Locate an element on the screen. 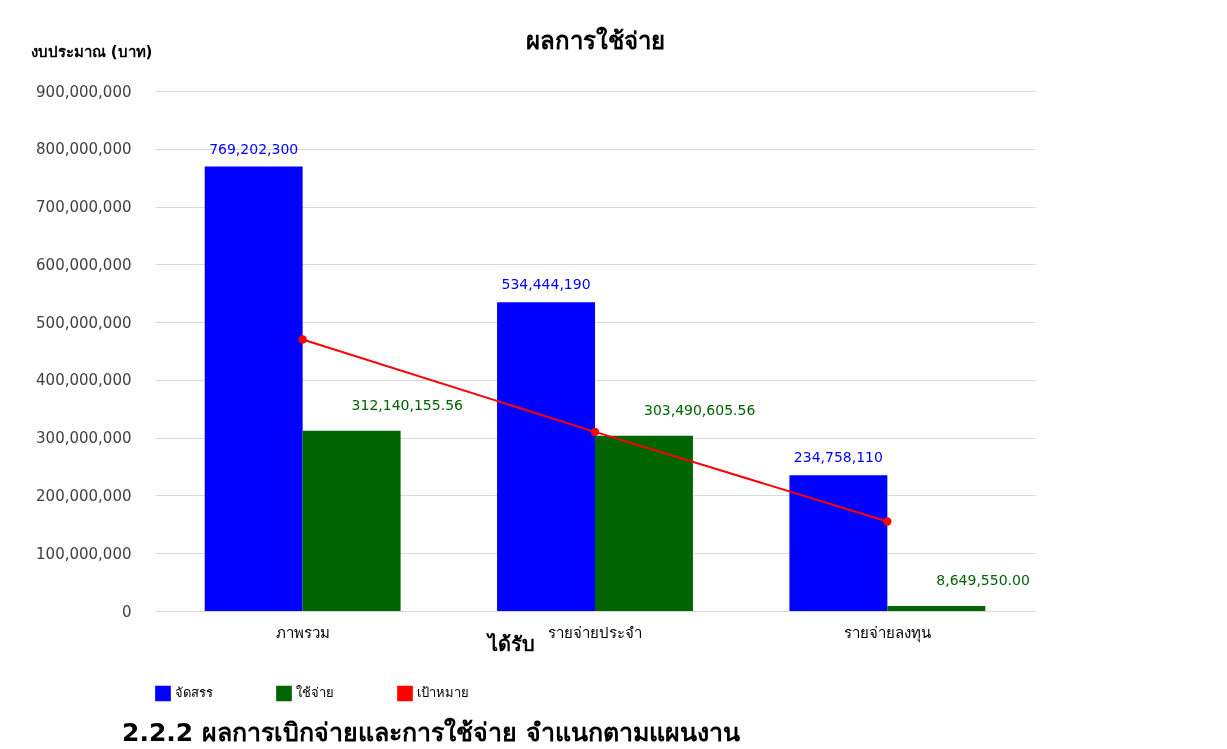 The width and height of the screenshot is (1227, 749). y-tick-label: 900,000,000 is located at coordinates (84, 91).